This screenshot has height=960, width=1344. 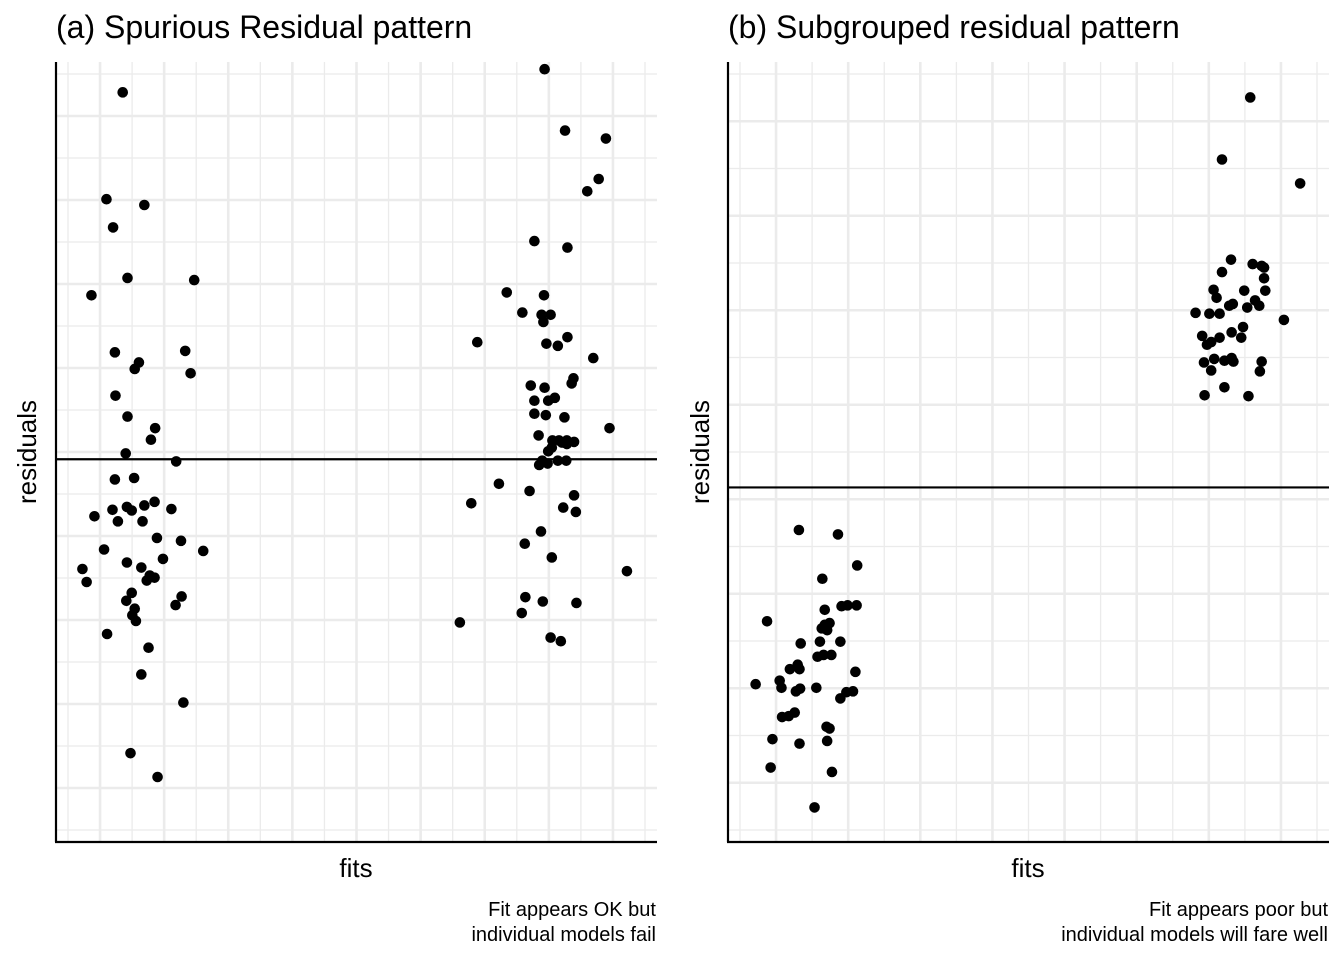 I want to click on panel-a-x-axis-label: fits, so click(x=355, y=868).